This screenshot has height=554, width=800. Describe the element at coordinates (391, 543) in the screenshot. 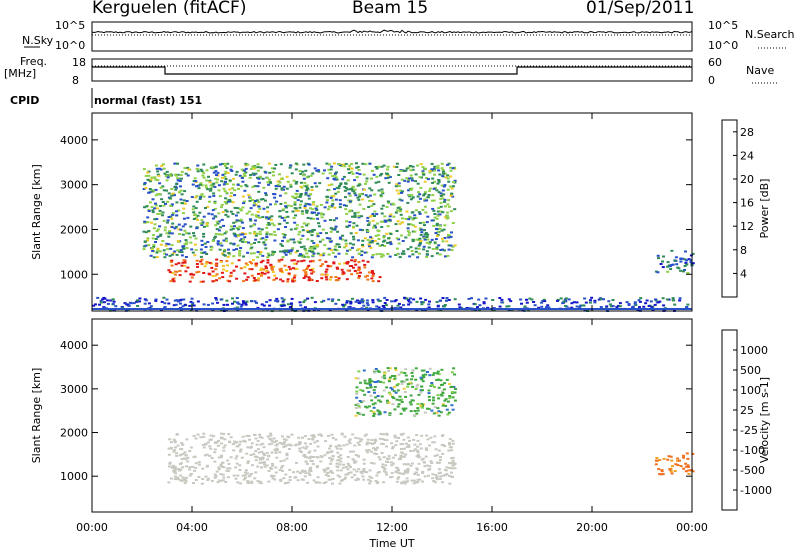

I see `x-axis-label: Time UT` at that location.